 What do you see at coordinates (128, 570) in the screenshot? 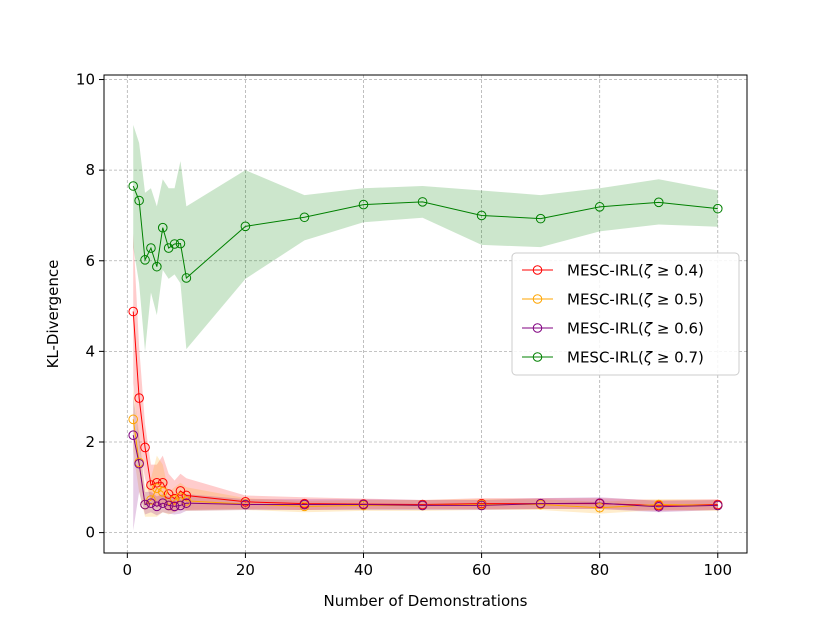
I see `x-tick-label: 0` at bounding box center [128, 570].